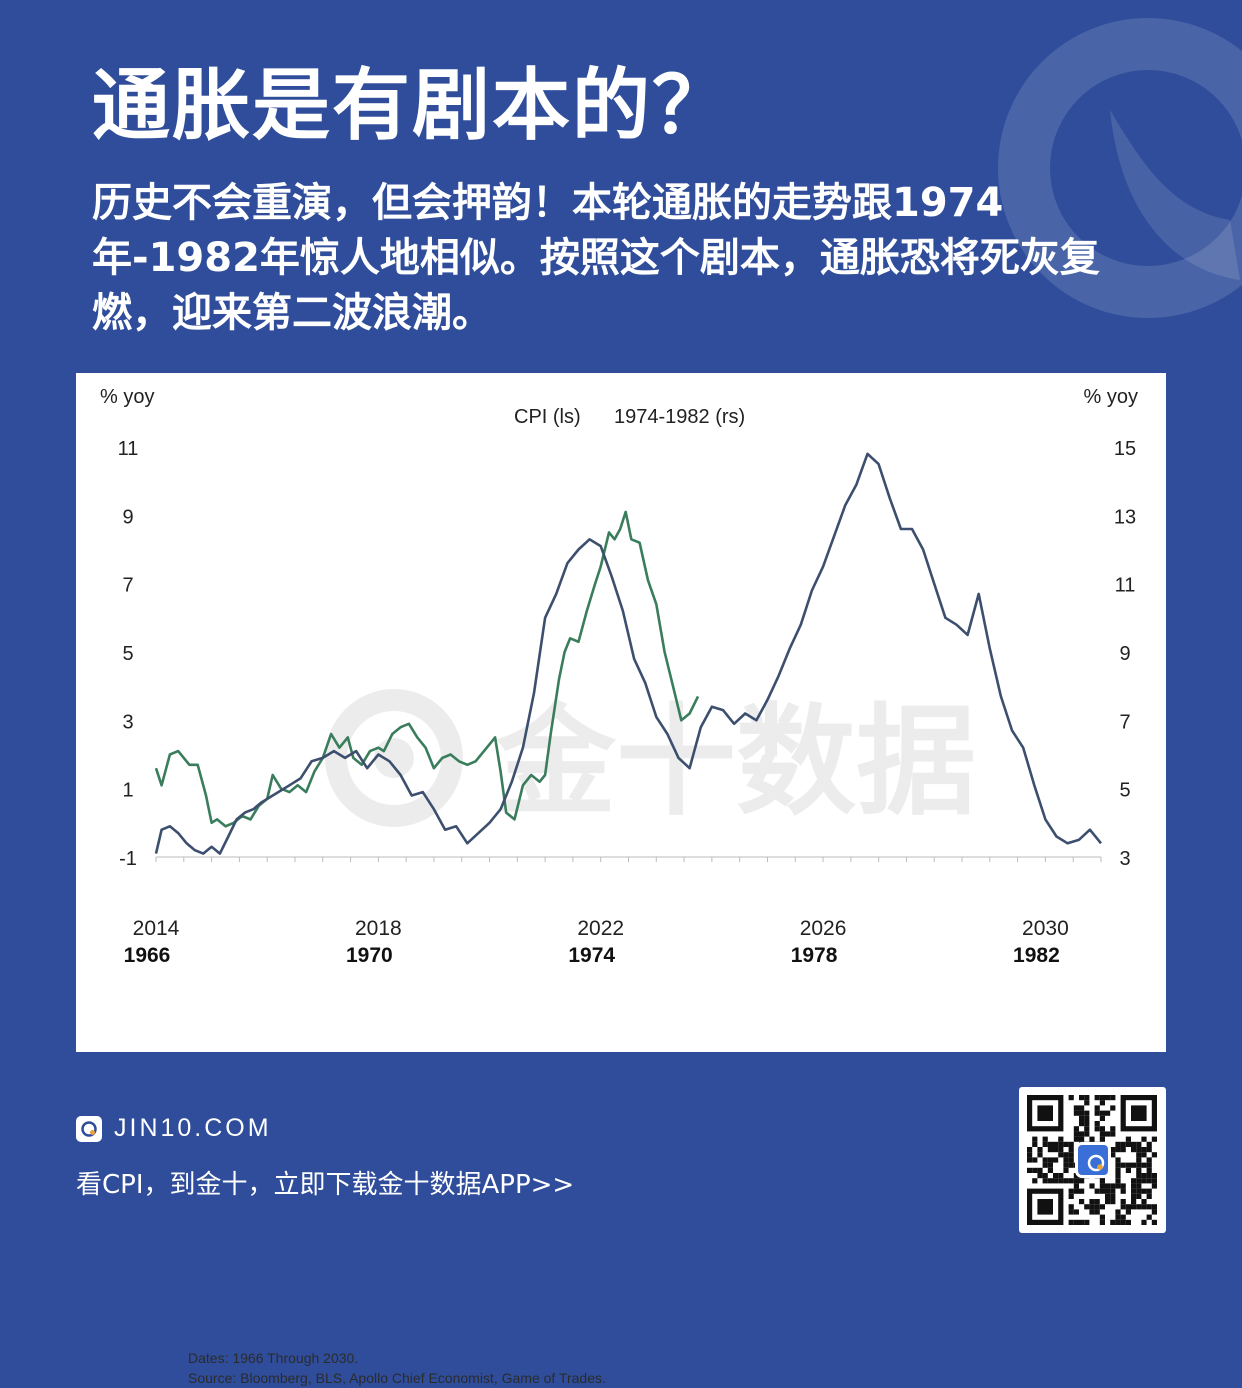 This screenshot has width=1242, height=1388. Describe the element at coordinates (325, 1185) in the screenshot. I see `download-cta: 看CPI，到金十，立即下载金十数据APP>>` at that location.